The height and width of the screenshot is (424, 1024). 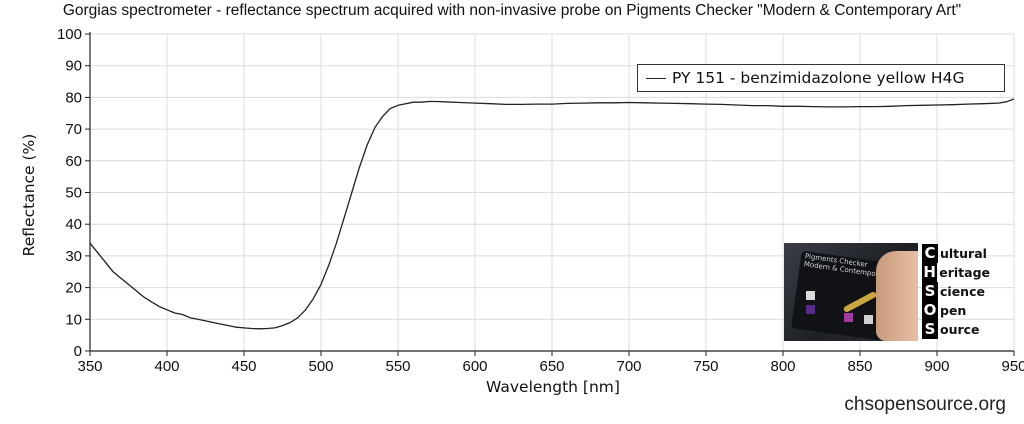 What do you see at coordinates (859, 366) in the screenshot?
I see `x-tick-label: 850` at bounding box center [859, 366].